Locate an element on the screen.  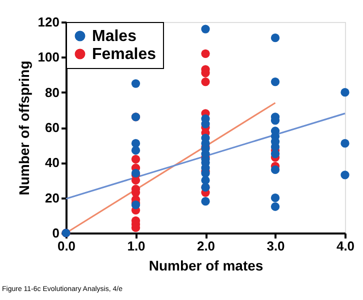
legend-label: Females is located at coordinates (124, 54).